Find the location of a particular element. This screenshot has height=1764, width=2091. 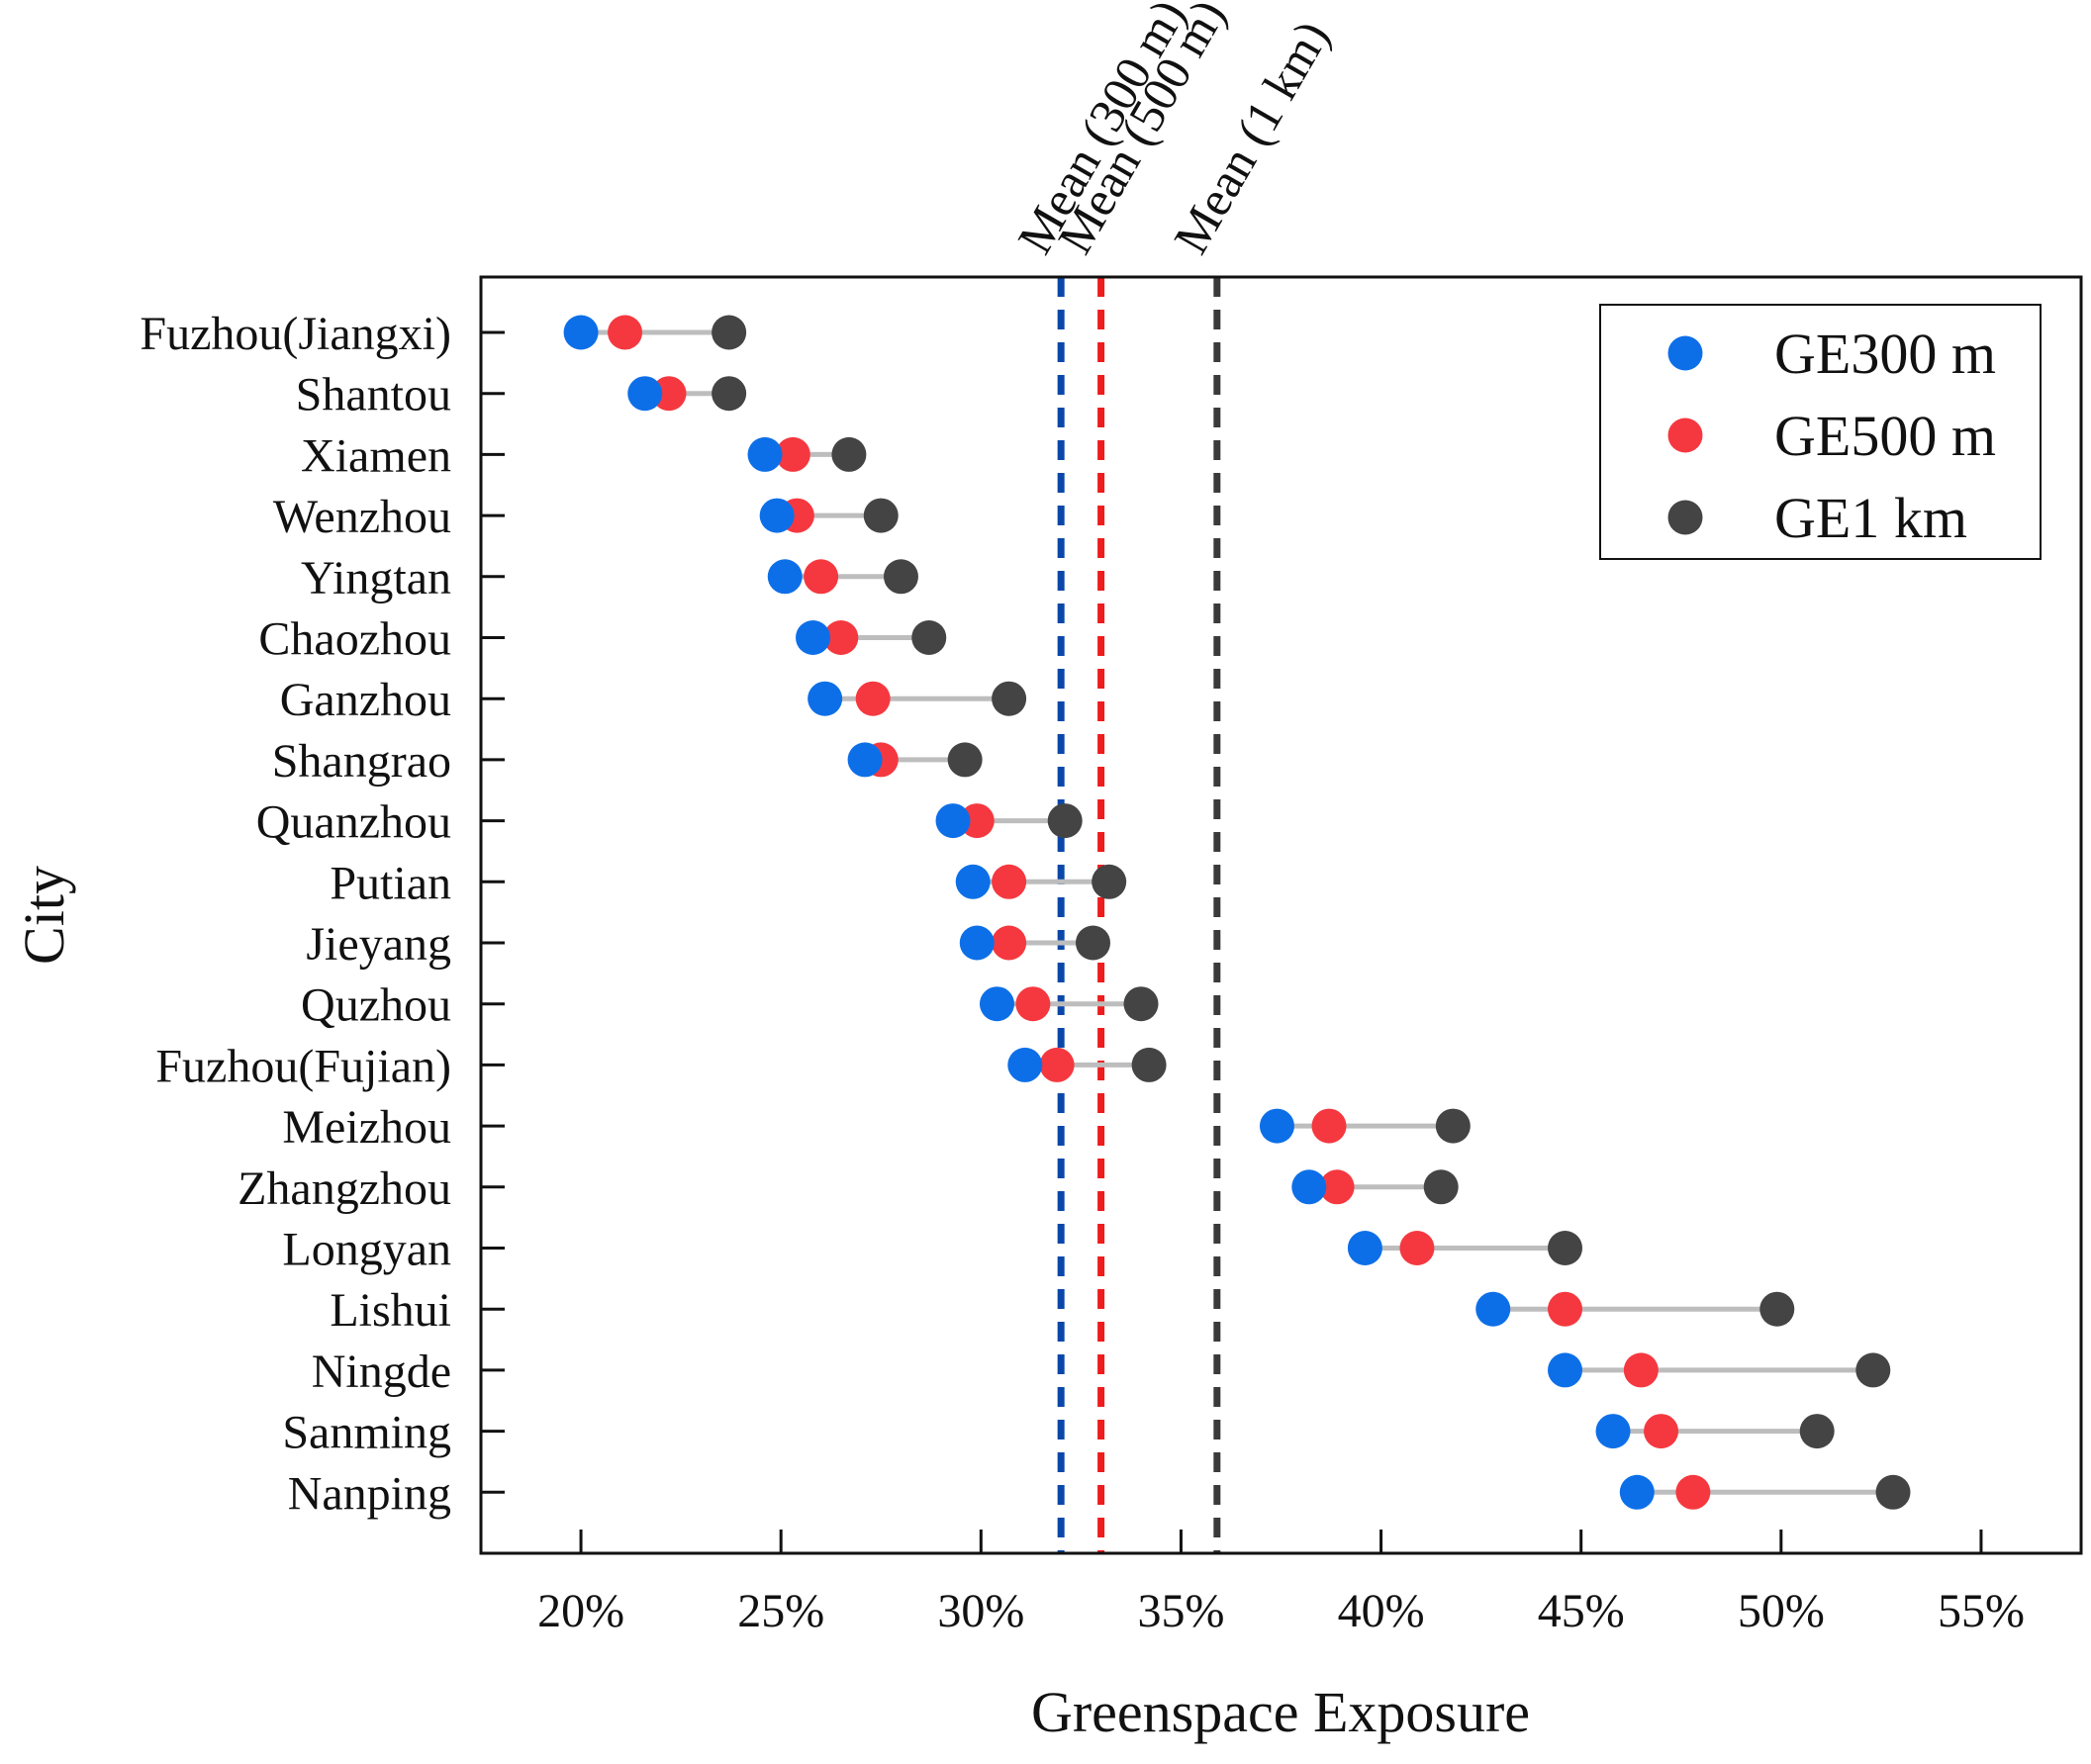

y-tick-label: Yingtan is located at coordinates (376, 578).